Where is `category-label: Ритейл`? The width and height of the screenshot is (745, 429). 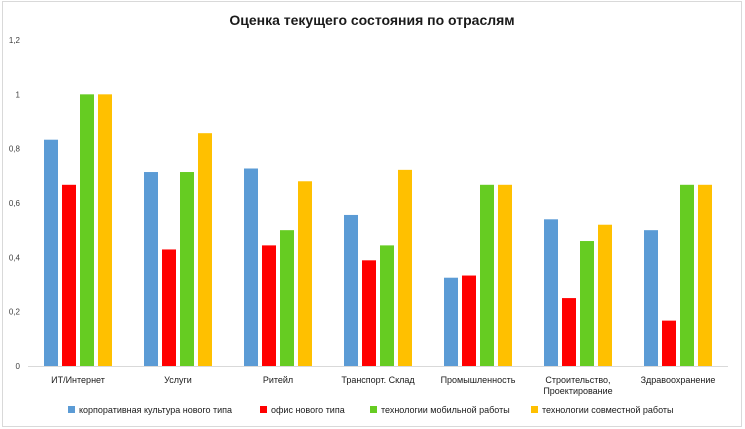 category-label: Ритейл is located at coordinates (278, 380).